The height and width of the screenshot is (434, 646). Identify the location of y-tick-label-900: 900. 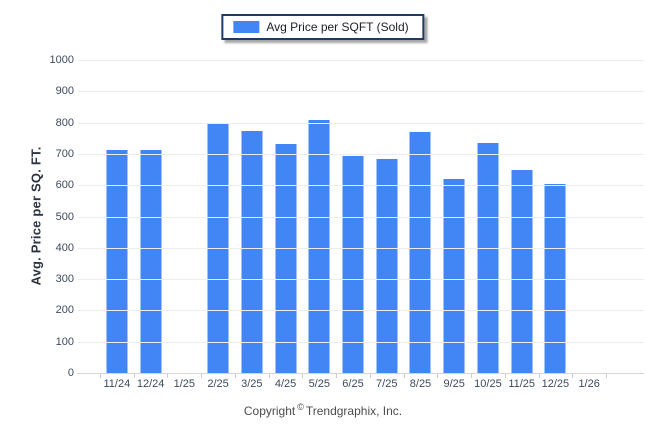
(64, 91).